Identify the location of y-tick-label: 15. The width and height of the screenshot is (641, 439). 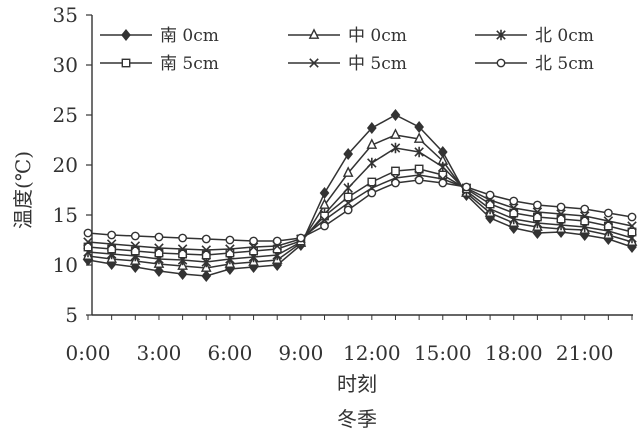
(65, 215).